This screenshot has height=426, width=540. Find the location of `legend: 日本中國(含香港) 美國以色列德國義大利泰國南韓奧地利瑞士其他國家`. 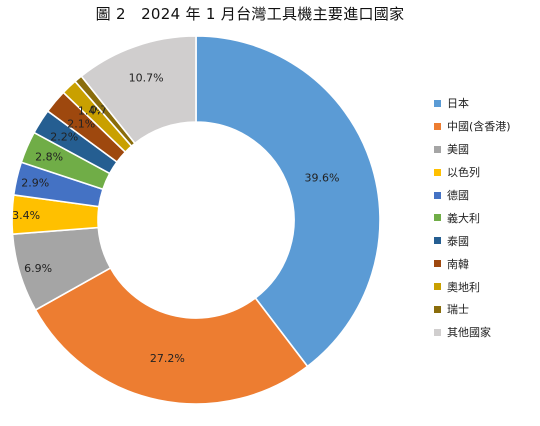

legend: 日本中國(含香港) 美國以色列德國義大利泰國南韓奧地利瑞士其他國家 is located at coordinates (472, 218).